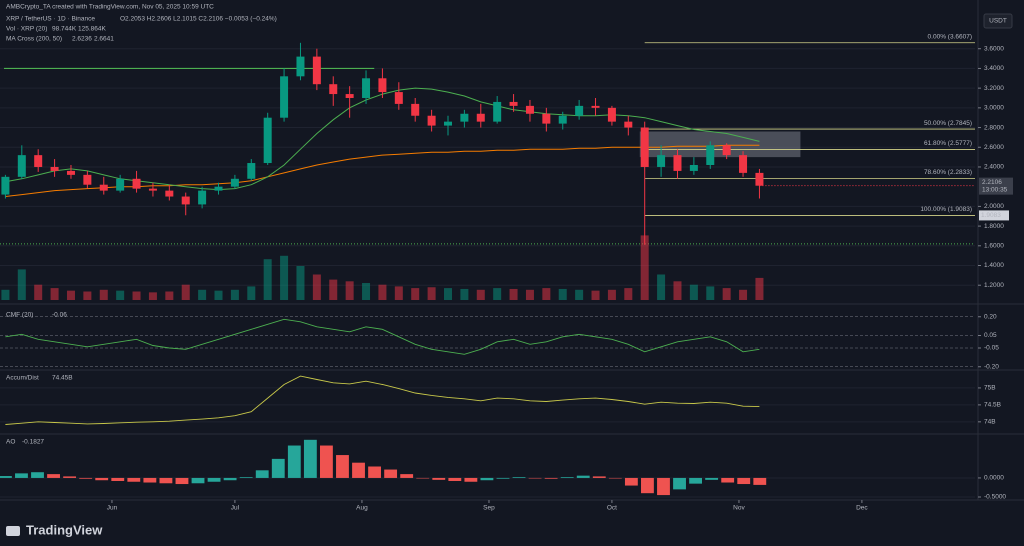 Image resolution: width=1024 pixels, height=546 pixels. Describe the element at coordinates (994, 226) in the screenshot. I see `y-tick-label: 1.8000` at that location.